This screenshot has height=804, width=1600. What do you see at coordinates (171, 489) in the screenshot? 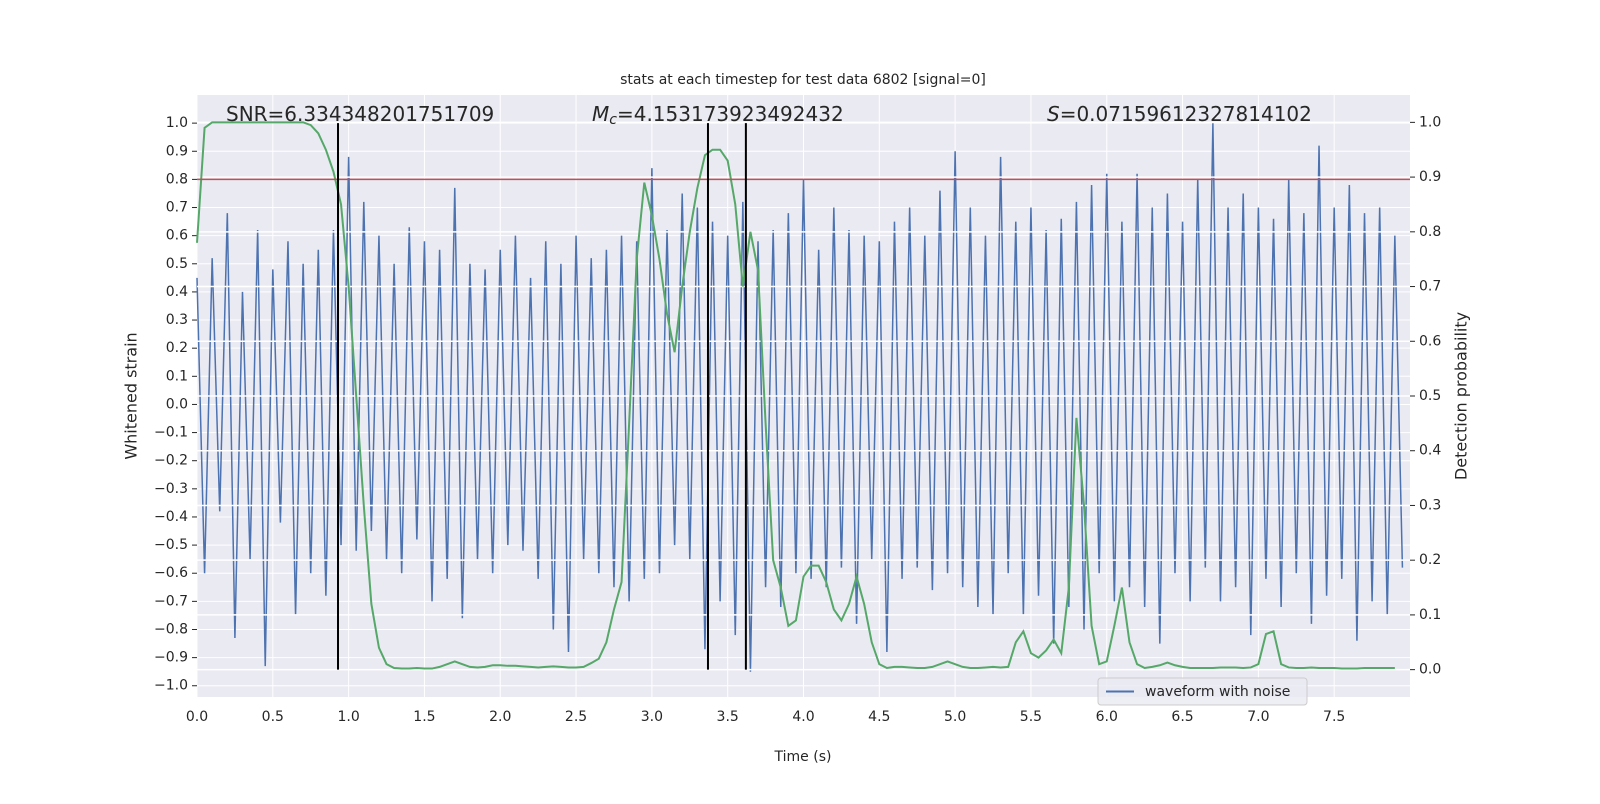
I see `y-tick-label: −0.3` at bounding box center [171, 489].